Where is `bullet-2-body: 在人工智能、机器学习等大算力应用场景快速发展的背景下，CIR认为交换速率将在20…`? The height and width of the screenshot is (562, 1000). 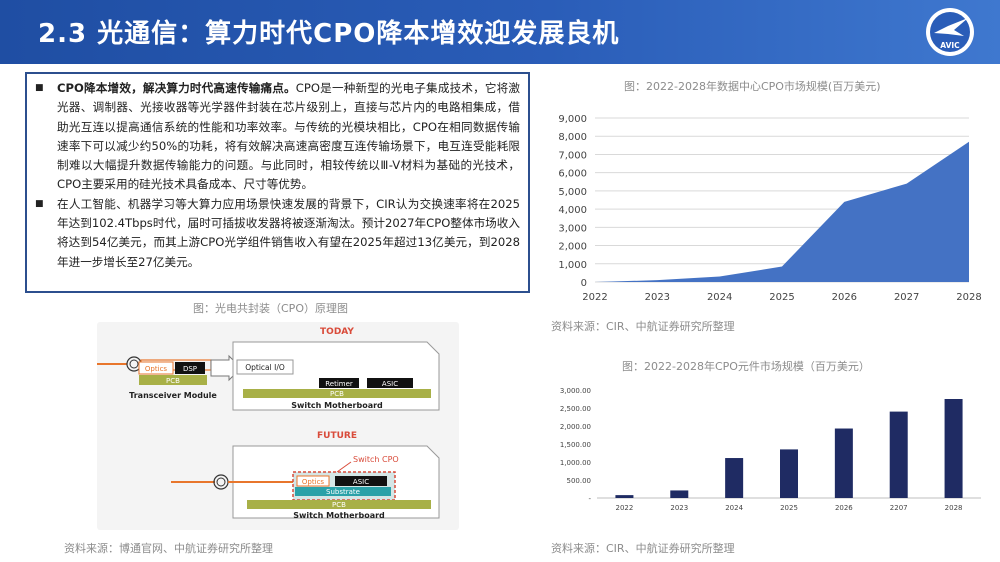
bullet-2-body: 在人工智能、机器学习等大算力应用场景快速发展的背景下，CIR认为交换速率将在20… is located at coordinates (288, 232).